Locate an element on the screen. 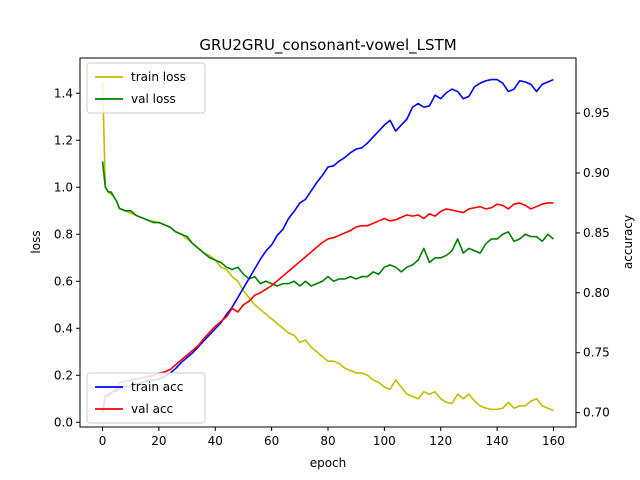 The height and width of the screenshot is (480, 640). x-tick-label: 100 is located at coordinates (384, 441).